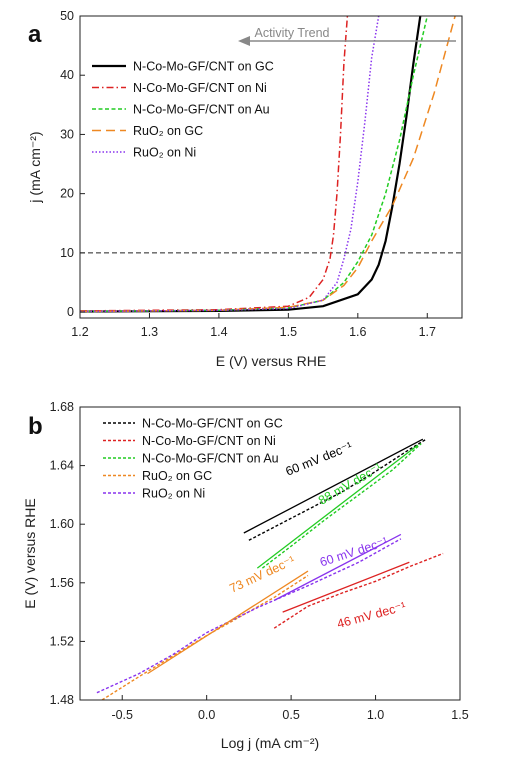 The image size is (509, 774). What do you see at coordinates (35, 34) in the screenshot?
I see `panel-label-a: a` at bounding box center [35, 34].